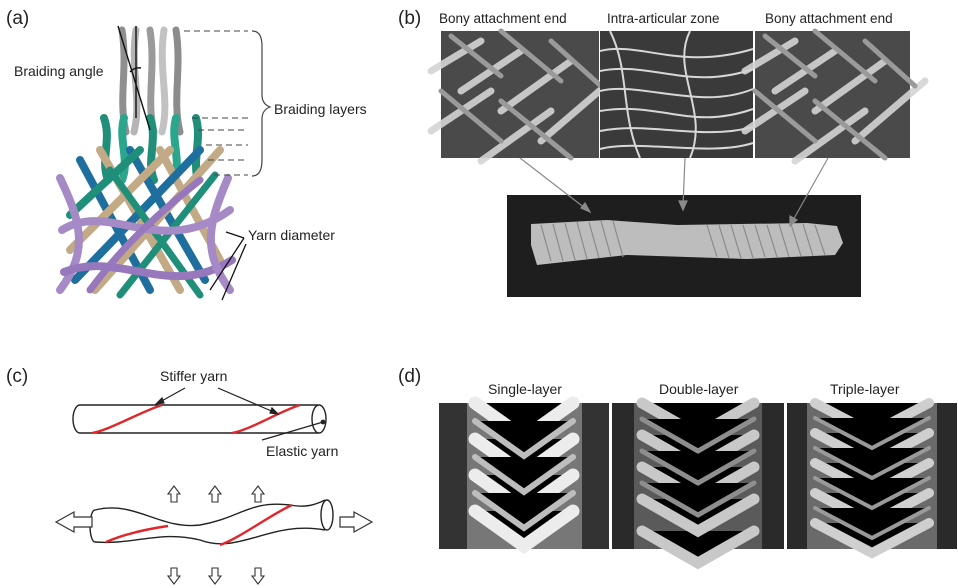  I want to click on sem-photo-bony-end-left, so click(521, 96).